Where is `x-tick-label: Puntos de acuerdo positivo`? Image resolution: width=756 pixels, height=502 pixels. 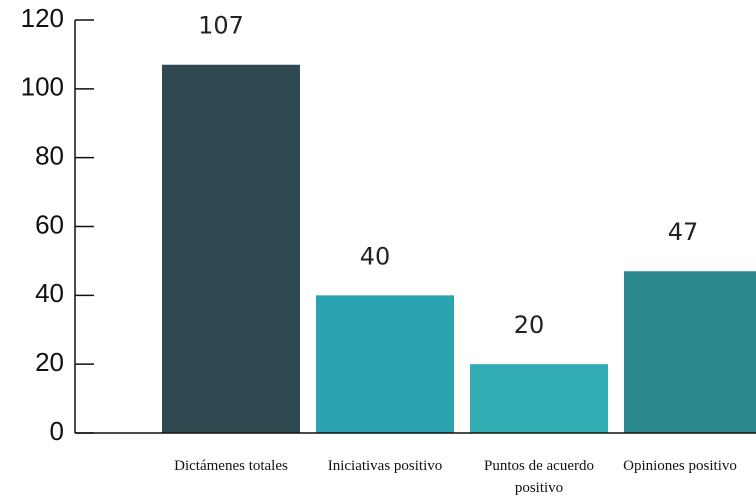
x-tick-label: Puntos de acuerdo positivo is located at coordinates (539, 477).